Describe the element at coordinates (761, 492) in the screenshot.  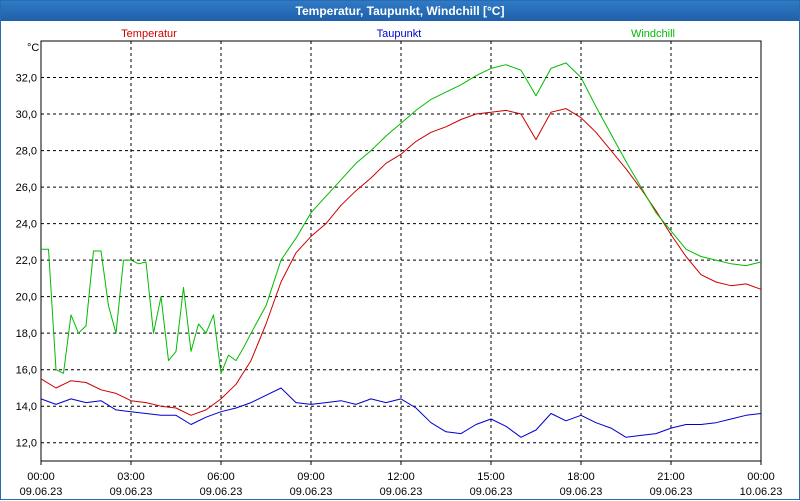
I see `x-tick-date-label: 10.06.23` at that location.